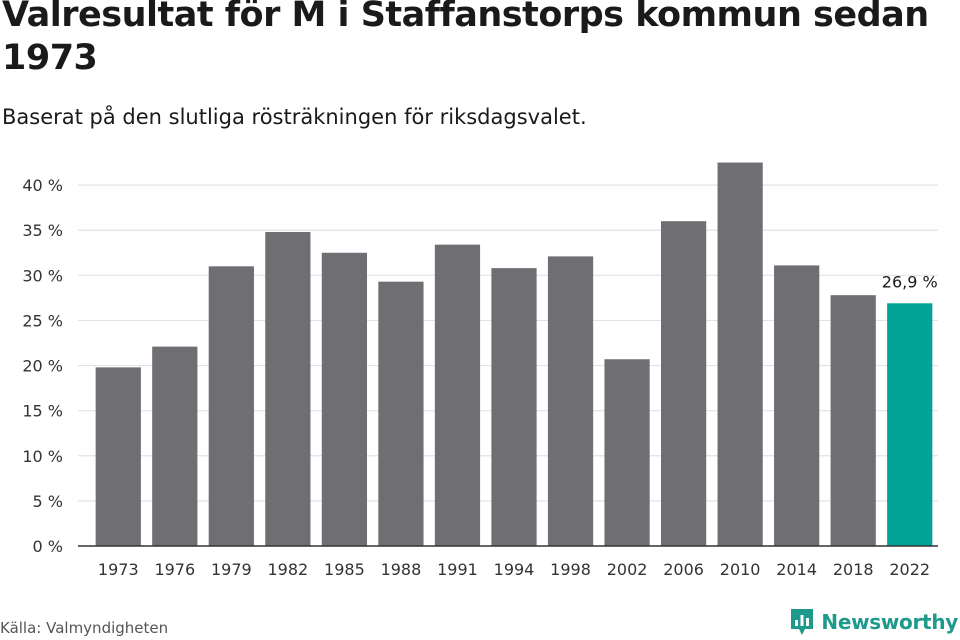 The width and height of the screenshot is (960, 640). What do you see at coordinates (740, 569) in the screenshot?
I see `x-tick-label: 2010` at bounding box center [740, 569].